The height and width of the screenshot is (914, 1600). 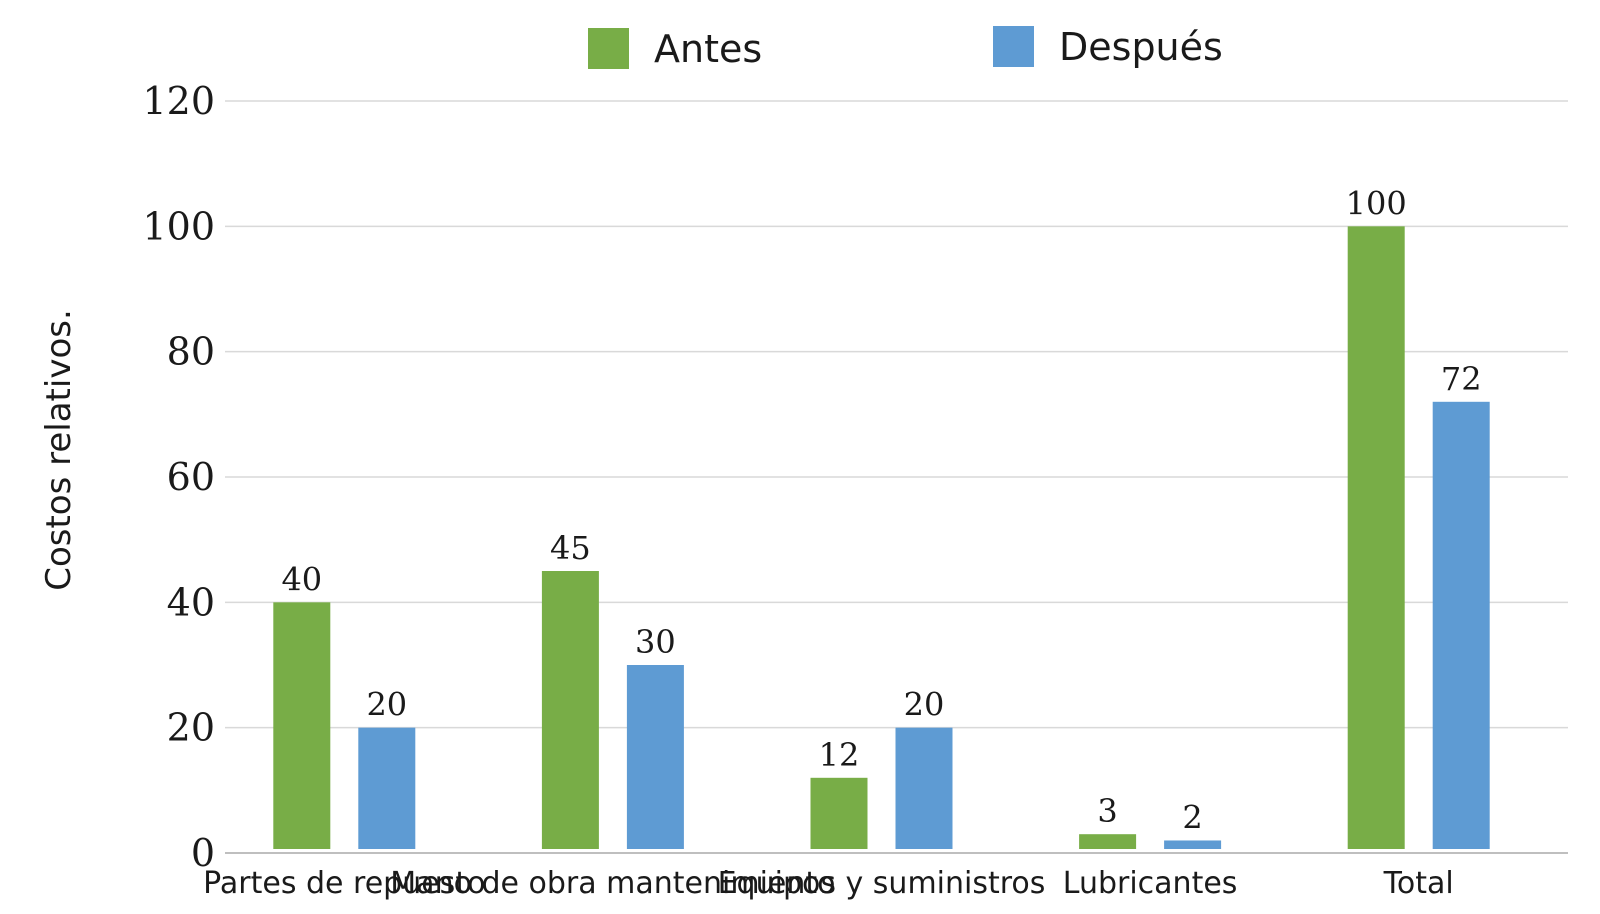 What do you see at coordinates (387, 788) in the screenshot?
I see `bar-después-0` at bounding box center [387, 788].